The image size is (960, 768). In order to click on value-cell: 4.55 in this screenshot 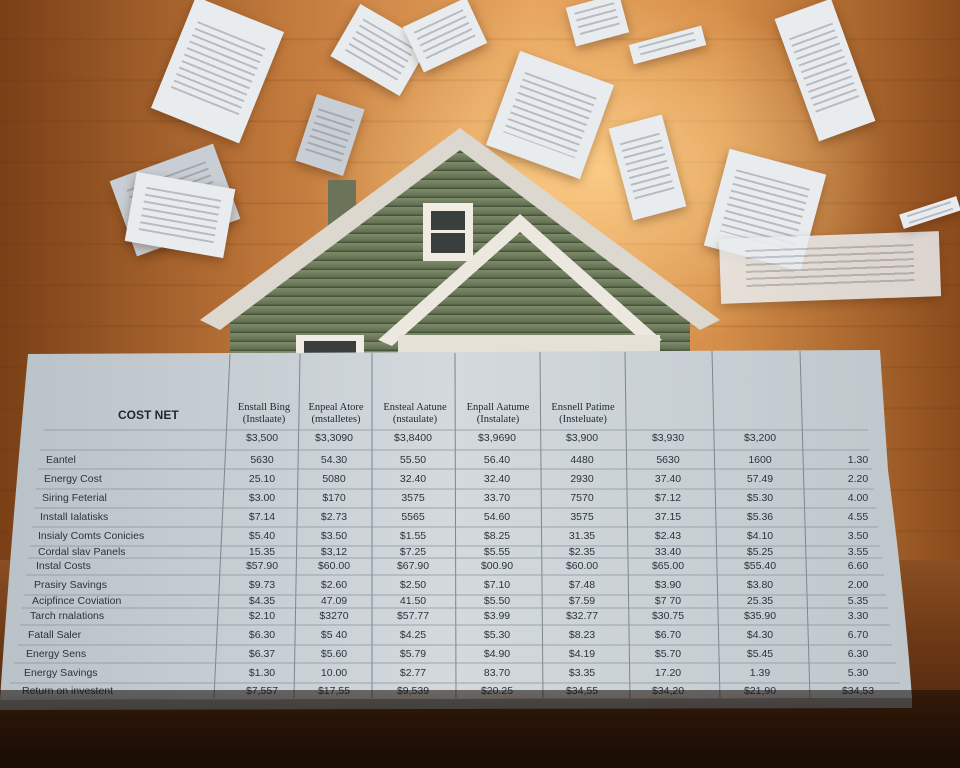, I will do `click(858, 517)`.